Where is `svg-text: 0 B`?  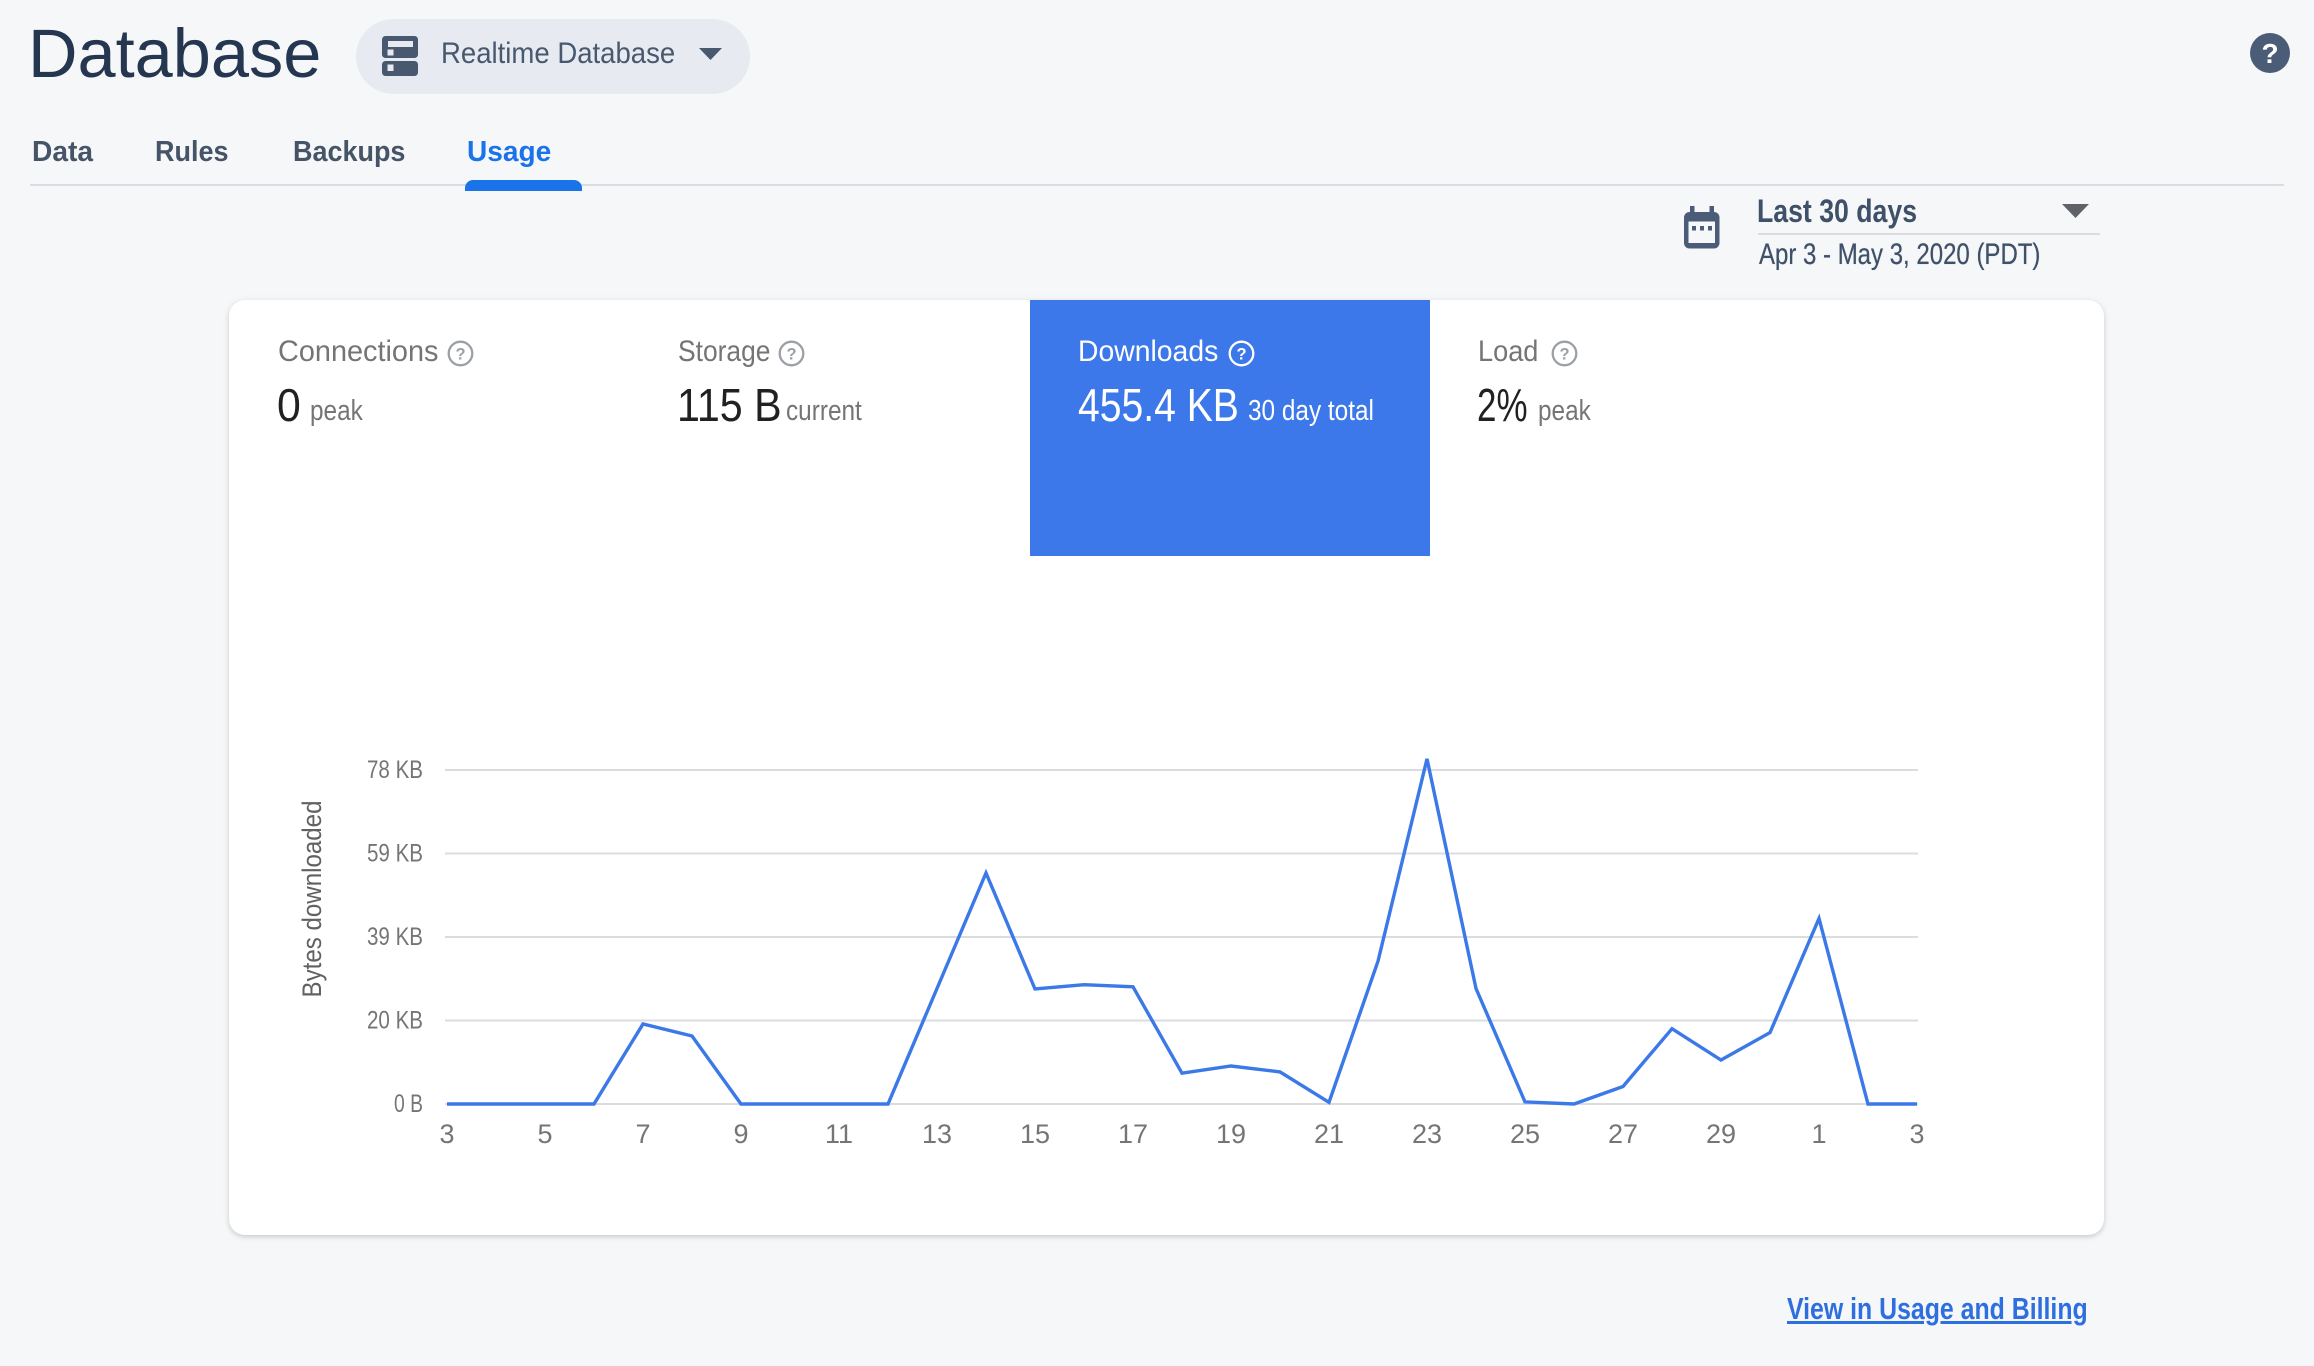
svg-text: 0 B is located at coordinates (408, 1104).